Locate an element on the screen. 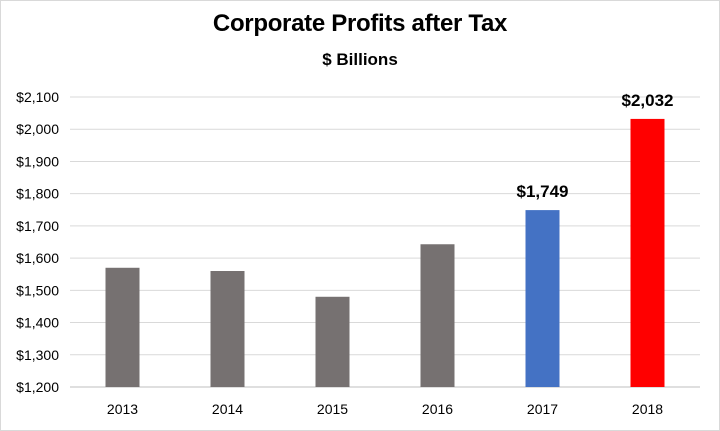 The height and width of the screenshot is (431, 720). data-labels: $1,749 $2,032 is located at coordinates (595, 146).